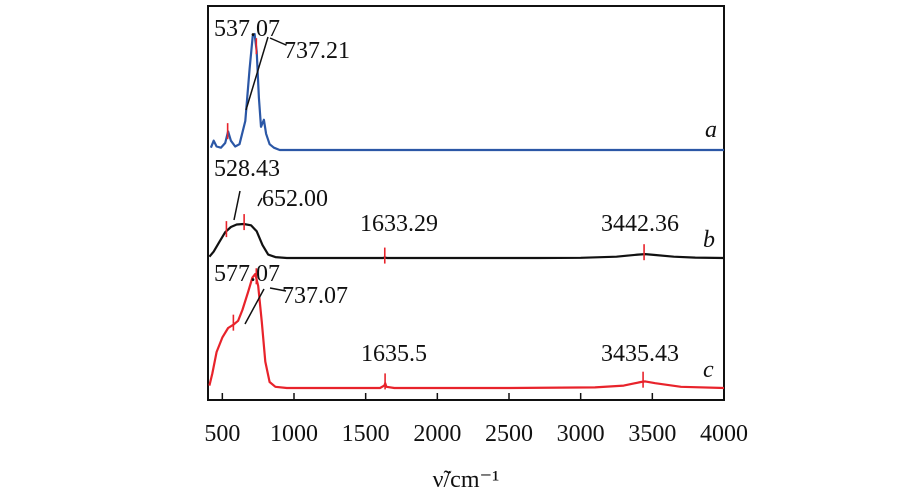  I want to click on series-a-line, so click(466, 92).